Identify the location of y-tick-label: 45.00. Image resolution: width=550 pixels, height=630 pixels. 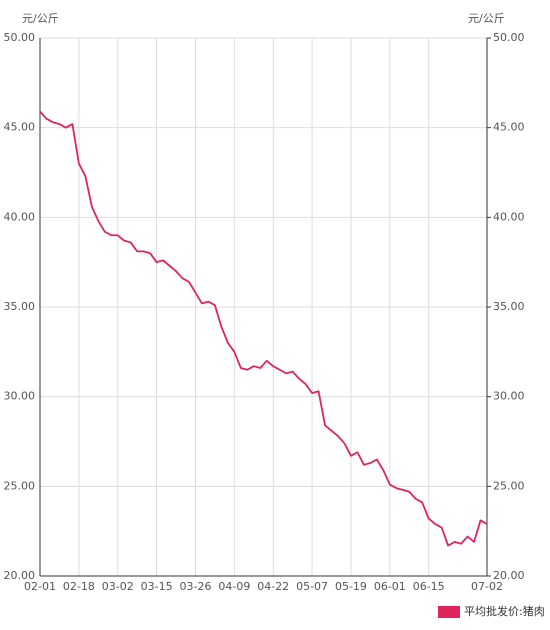
(20, 127).